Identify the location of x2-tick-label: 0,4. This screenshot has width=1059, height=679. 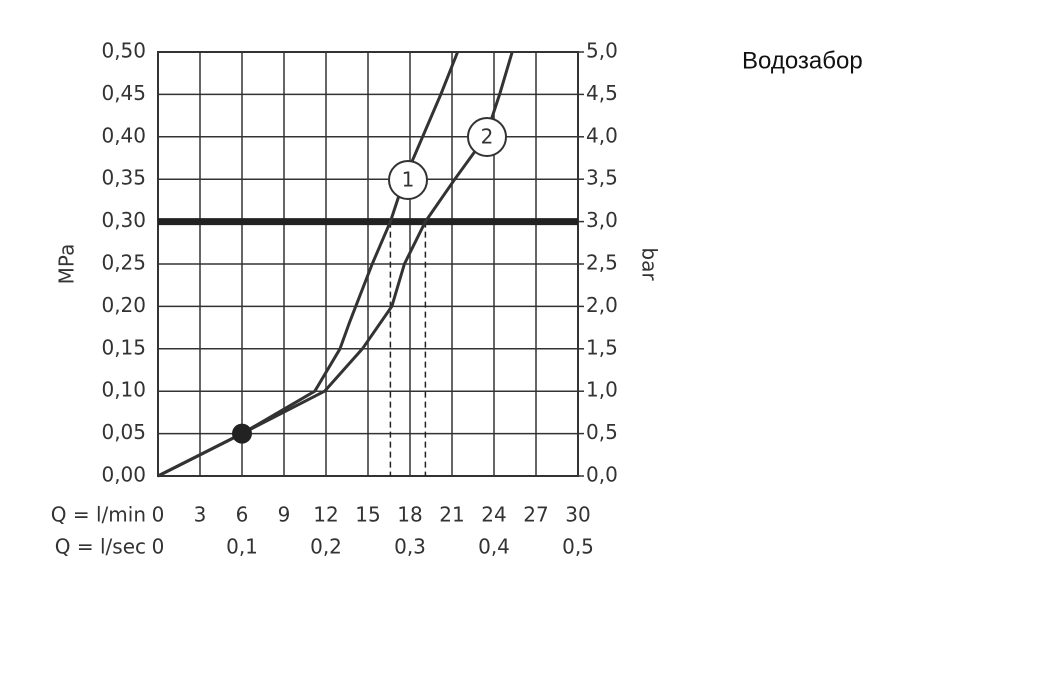
(494, 547).